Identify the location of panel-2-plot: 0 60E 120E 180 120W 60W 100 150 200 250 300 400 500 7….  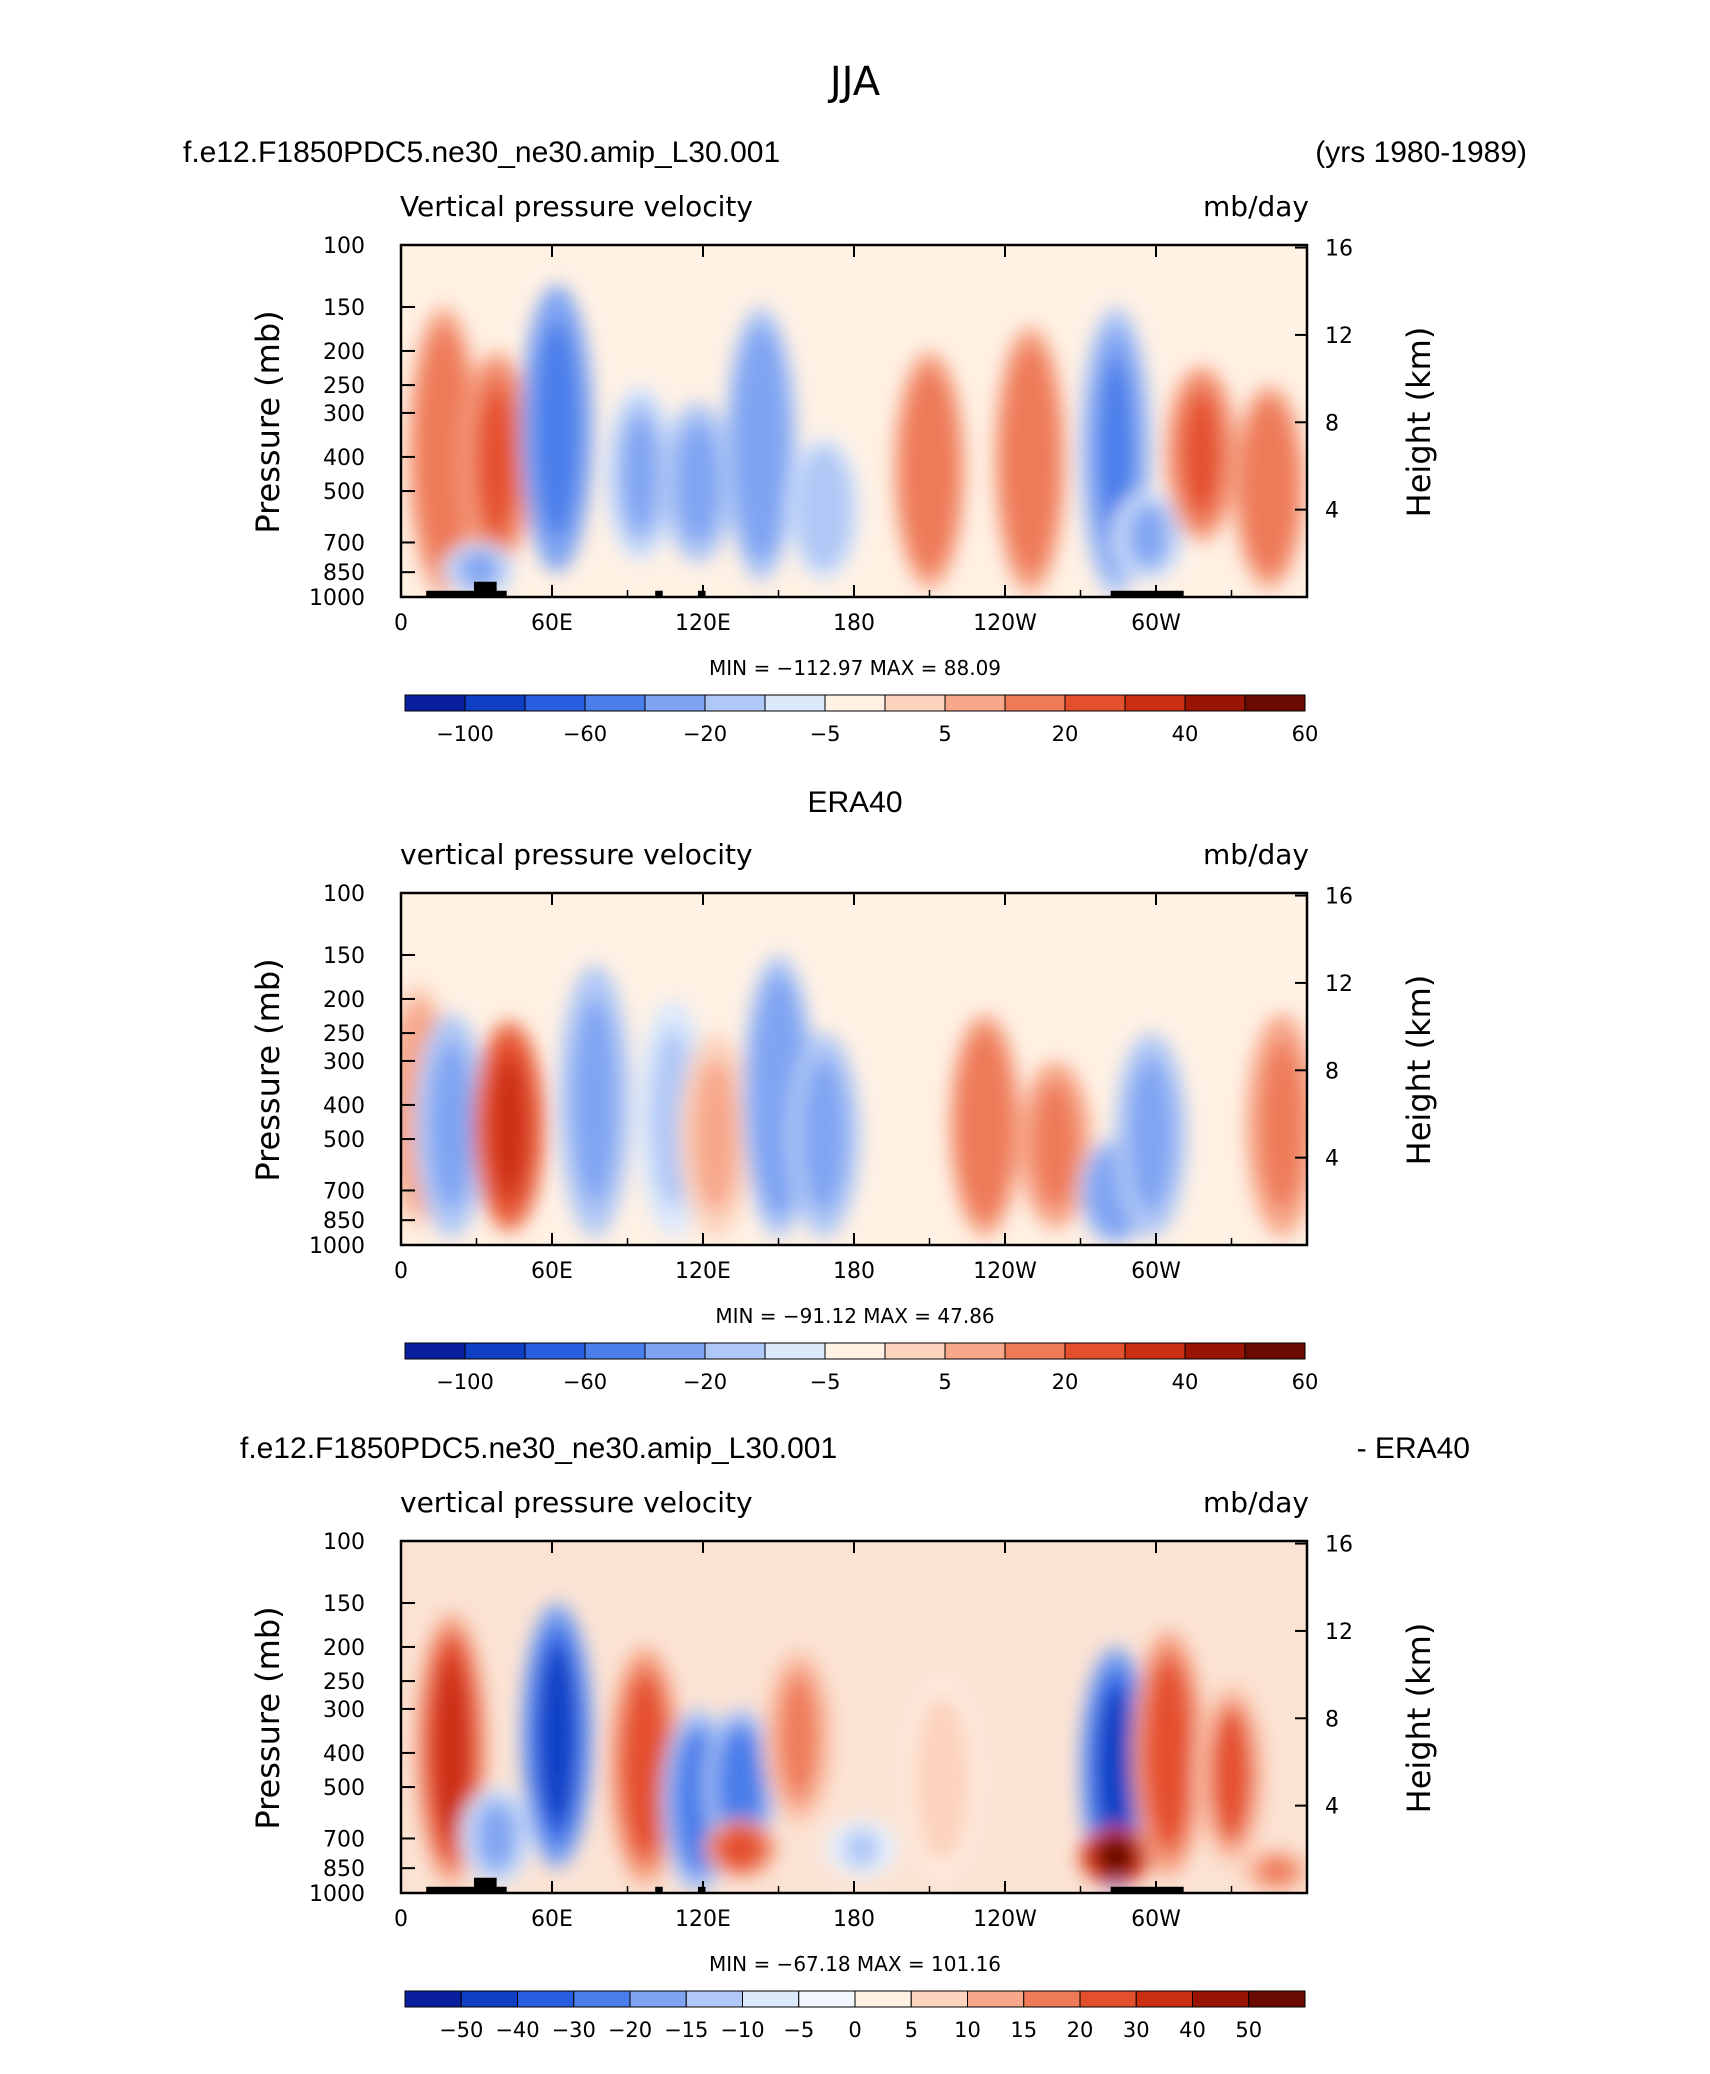
(831, 1083).